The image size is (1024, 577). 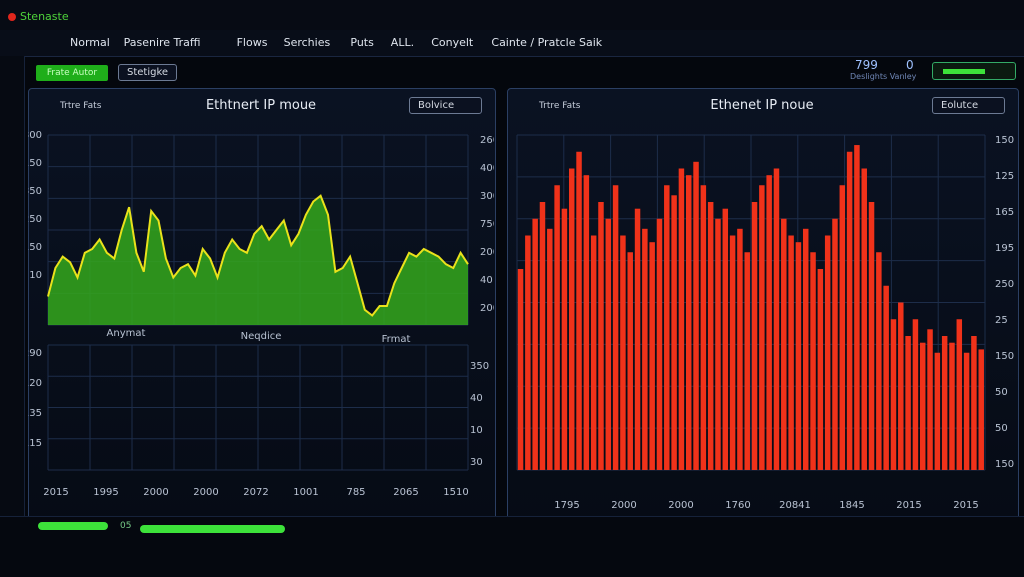 What do you see at coordinates (910, 65) in the screenshot?
I see `stat-b: 0` at bounding box center [910, 65].